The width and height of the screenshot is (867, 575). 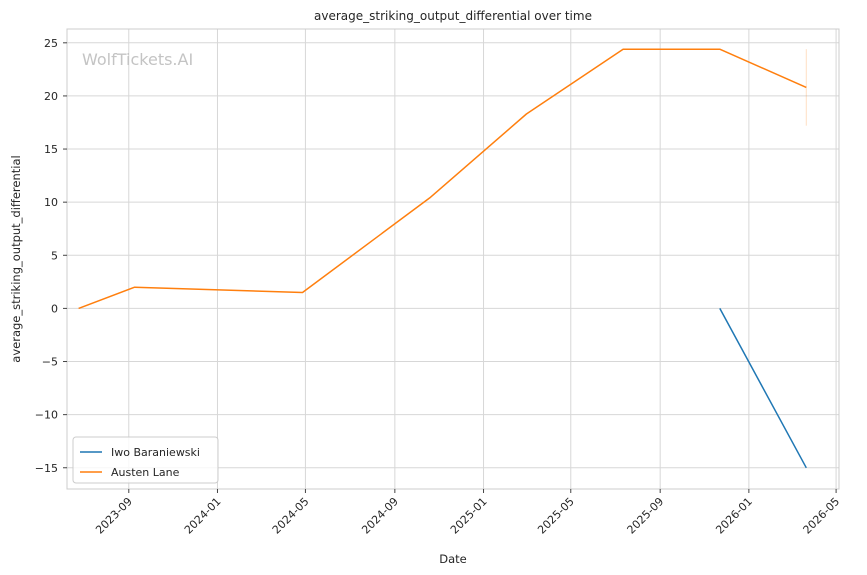 I want to click on x-tick-label: 2026-05, so click(x=822, y=516).